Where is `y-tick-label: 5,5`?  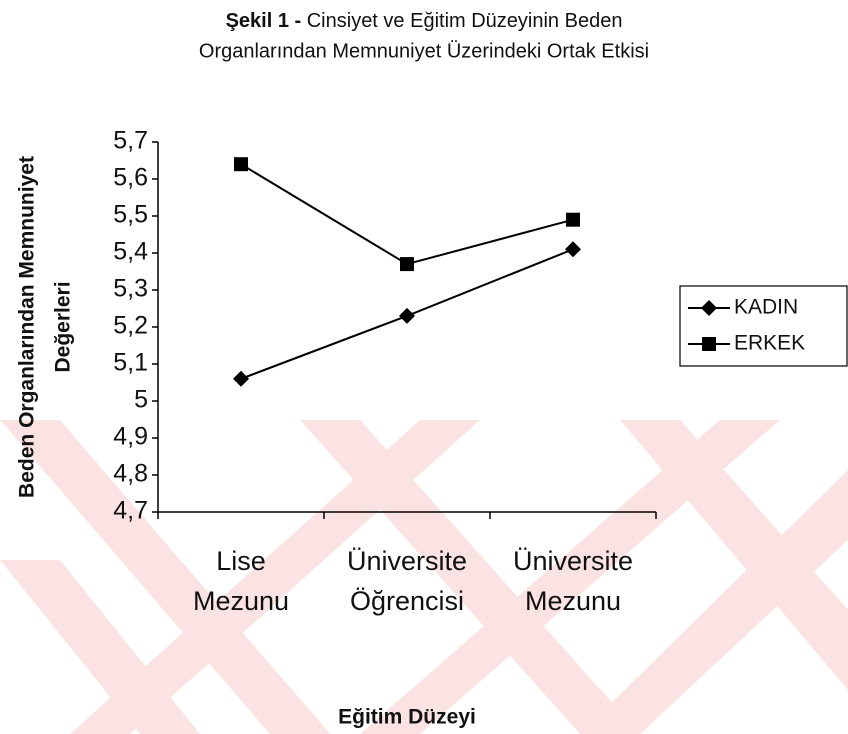
y-tick-label: 5,5 is located at coordinates (130, 215).